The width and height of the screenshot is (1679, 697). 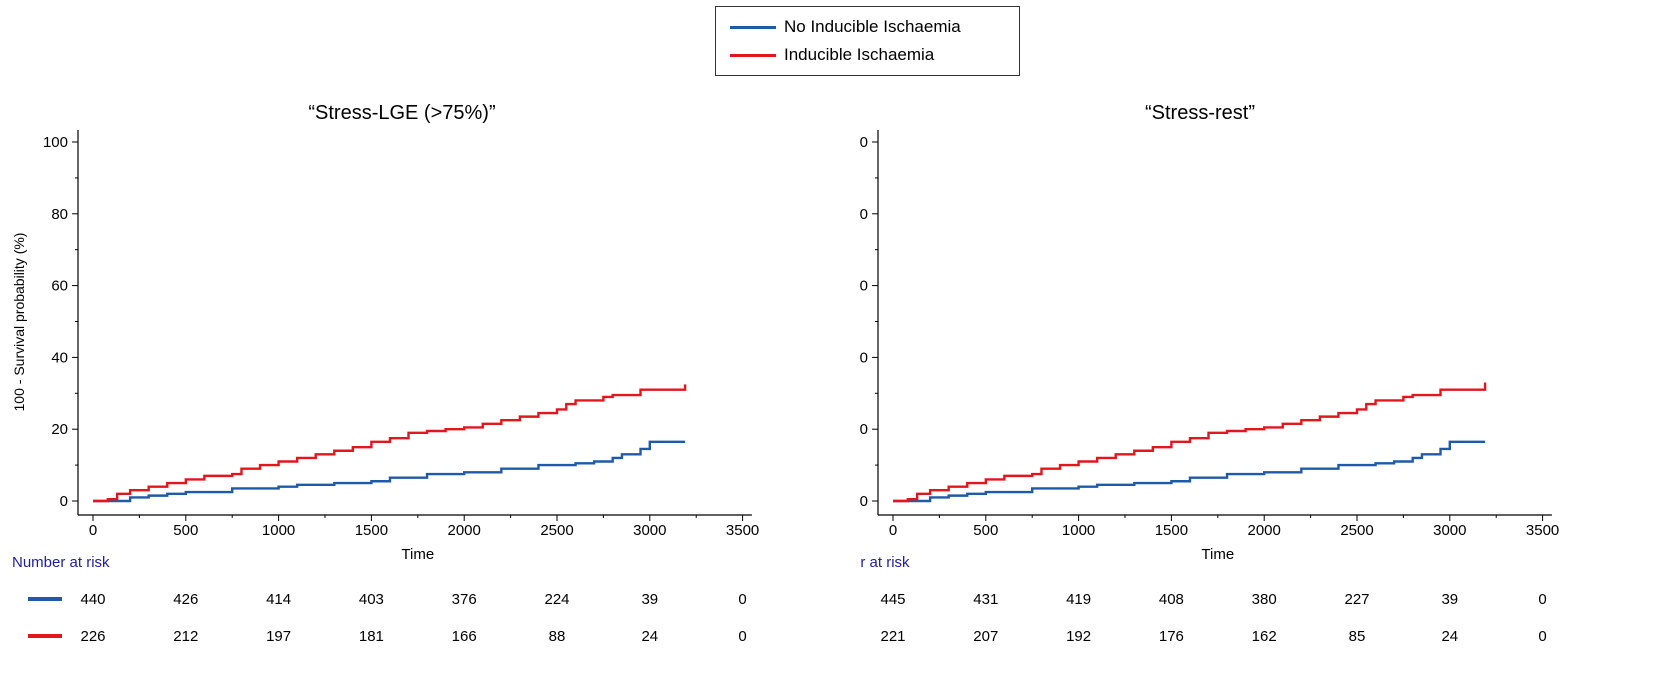 I want to click on y-axis-label: 100 - Survival probability (%), so click(x=19, y=322).